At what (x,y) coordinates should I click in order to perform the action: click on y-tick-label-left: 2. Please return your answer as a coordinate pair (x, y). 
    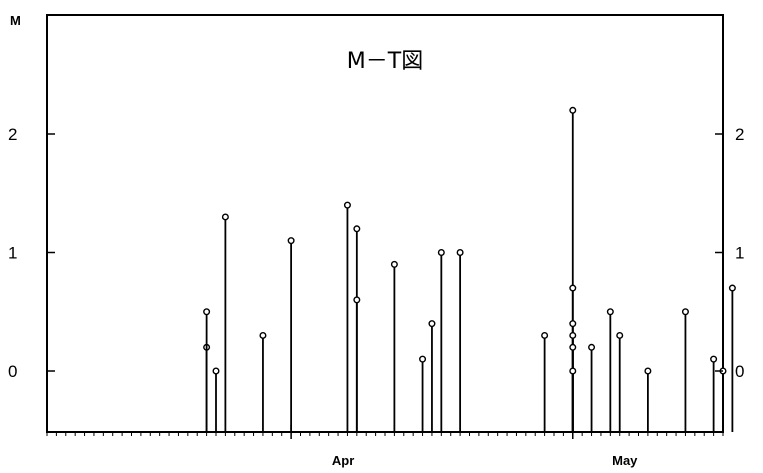
    Looking at the image, I should click on (12, 134).